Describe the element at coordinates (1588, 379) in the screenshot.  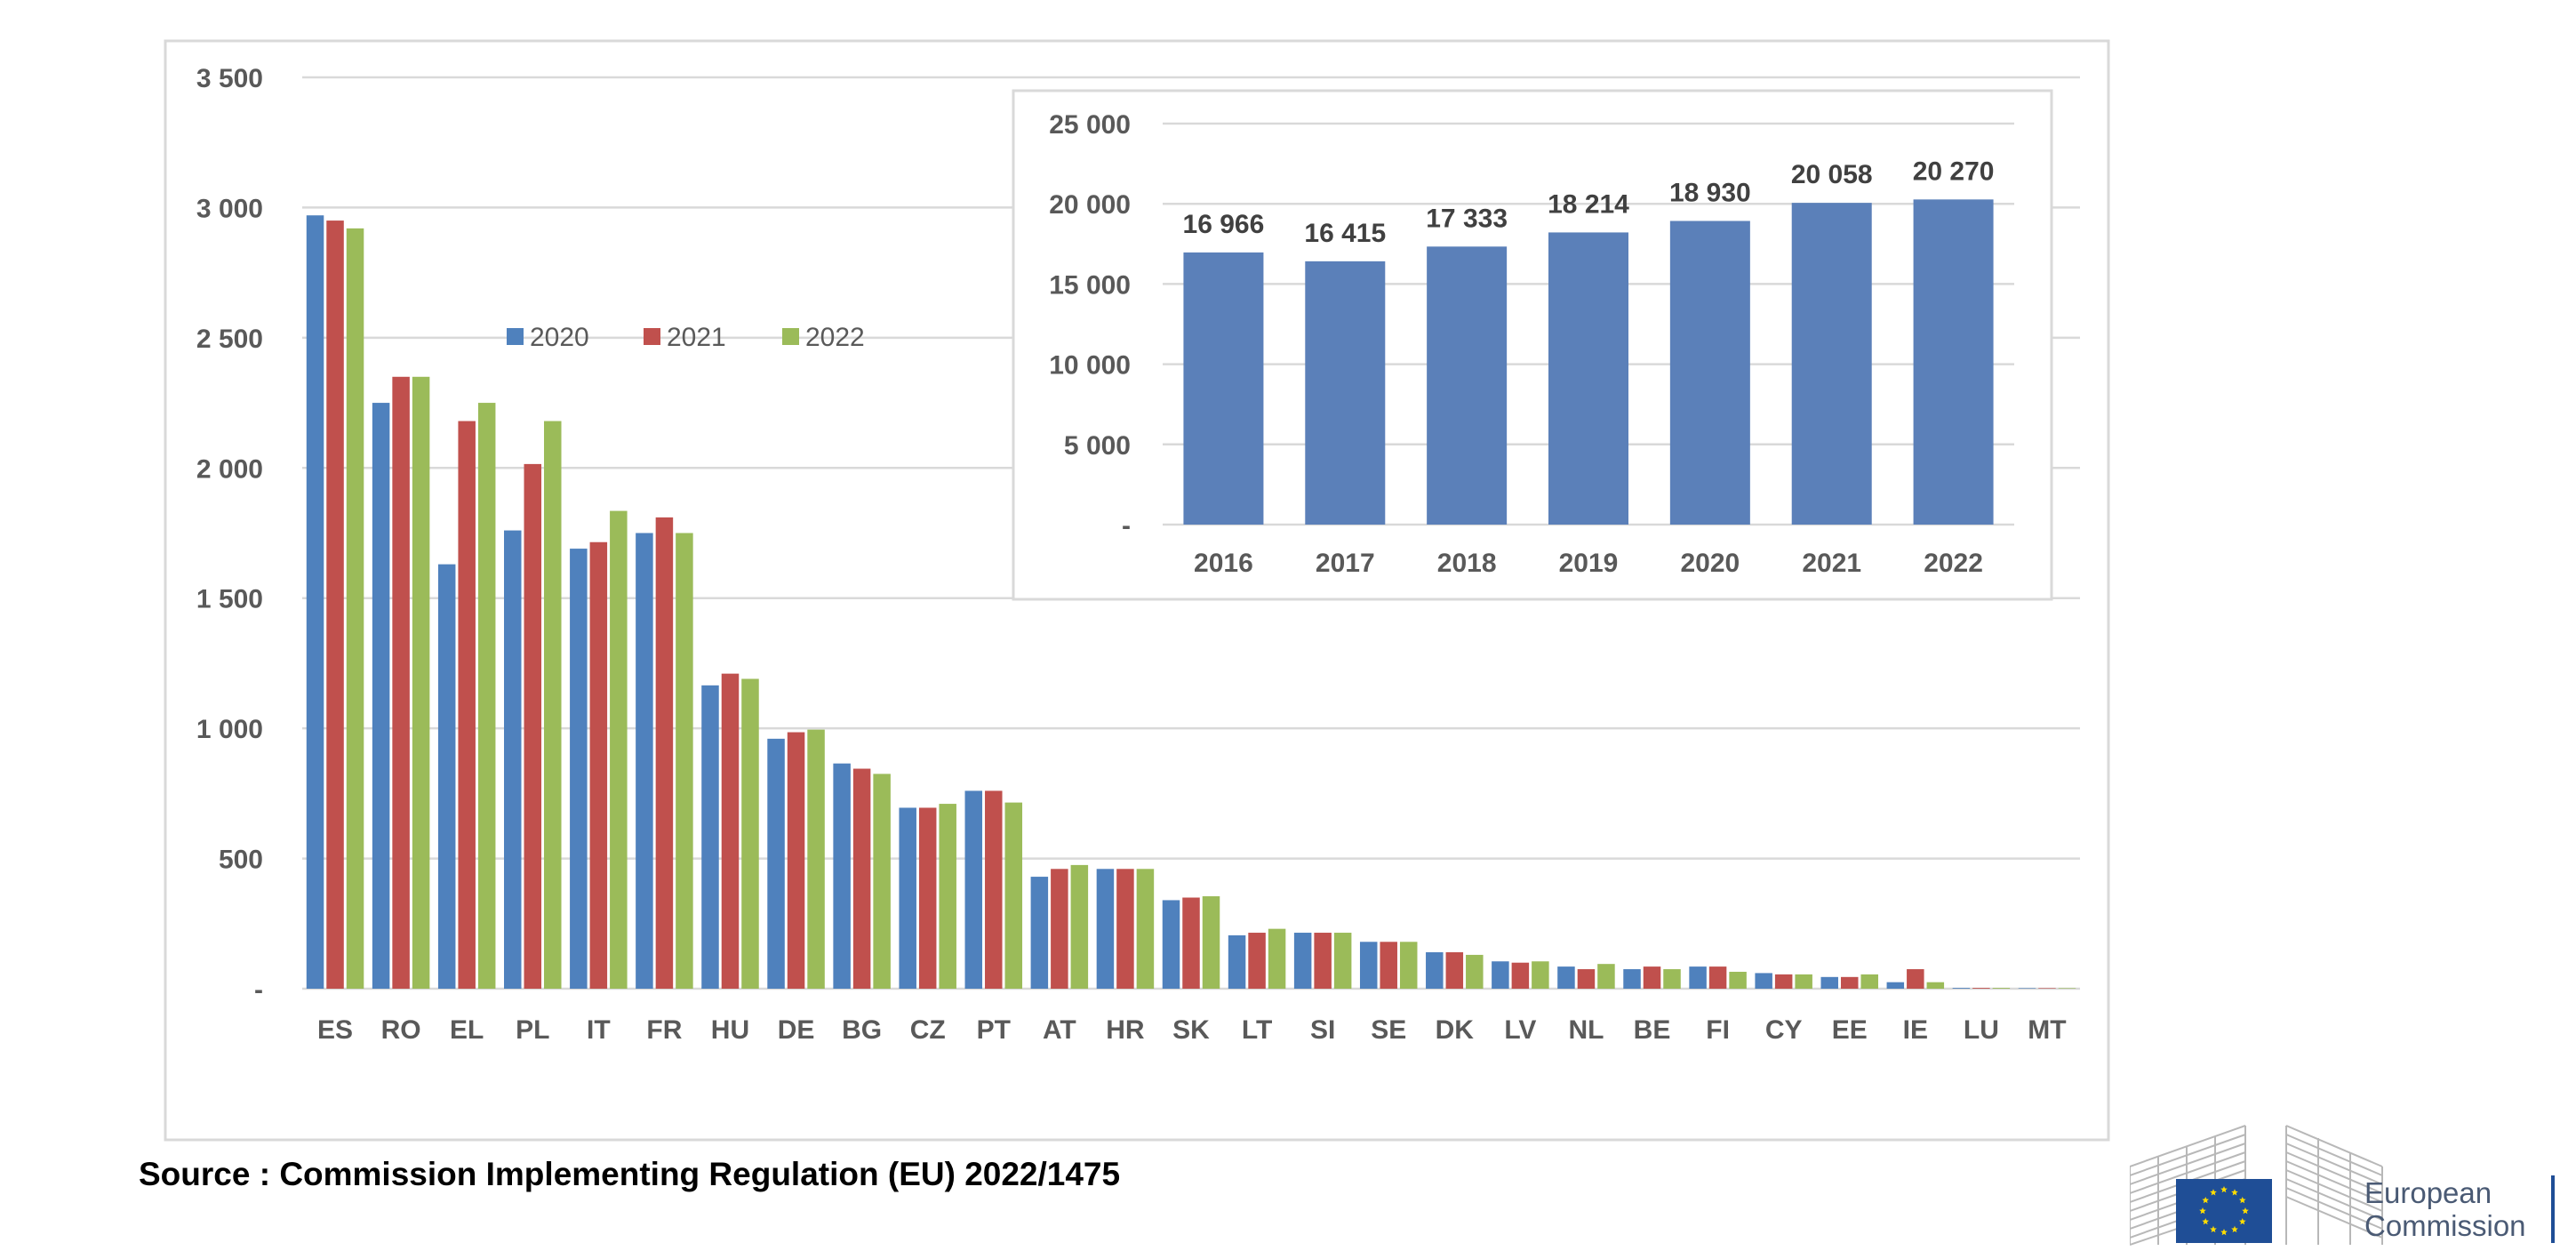
I see `inset-bar-2019` at that location.